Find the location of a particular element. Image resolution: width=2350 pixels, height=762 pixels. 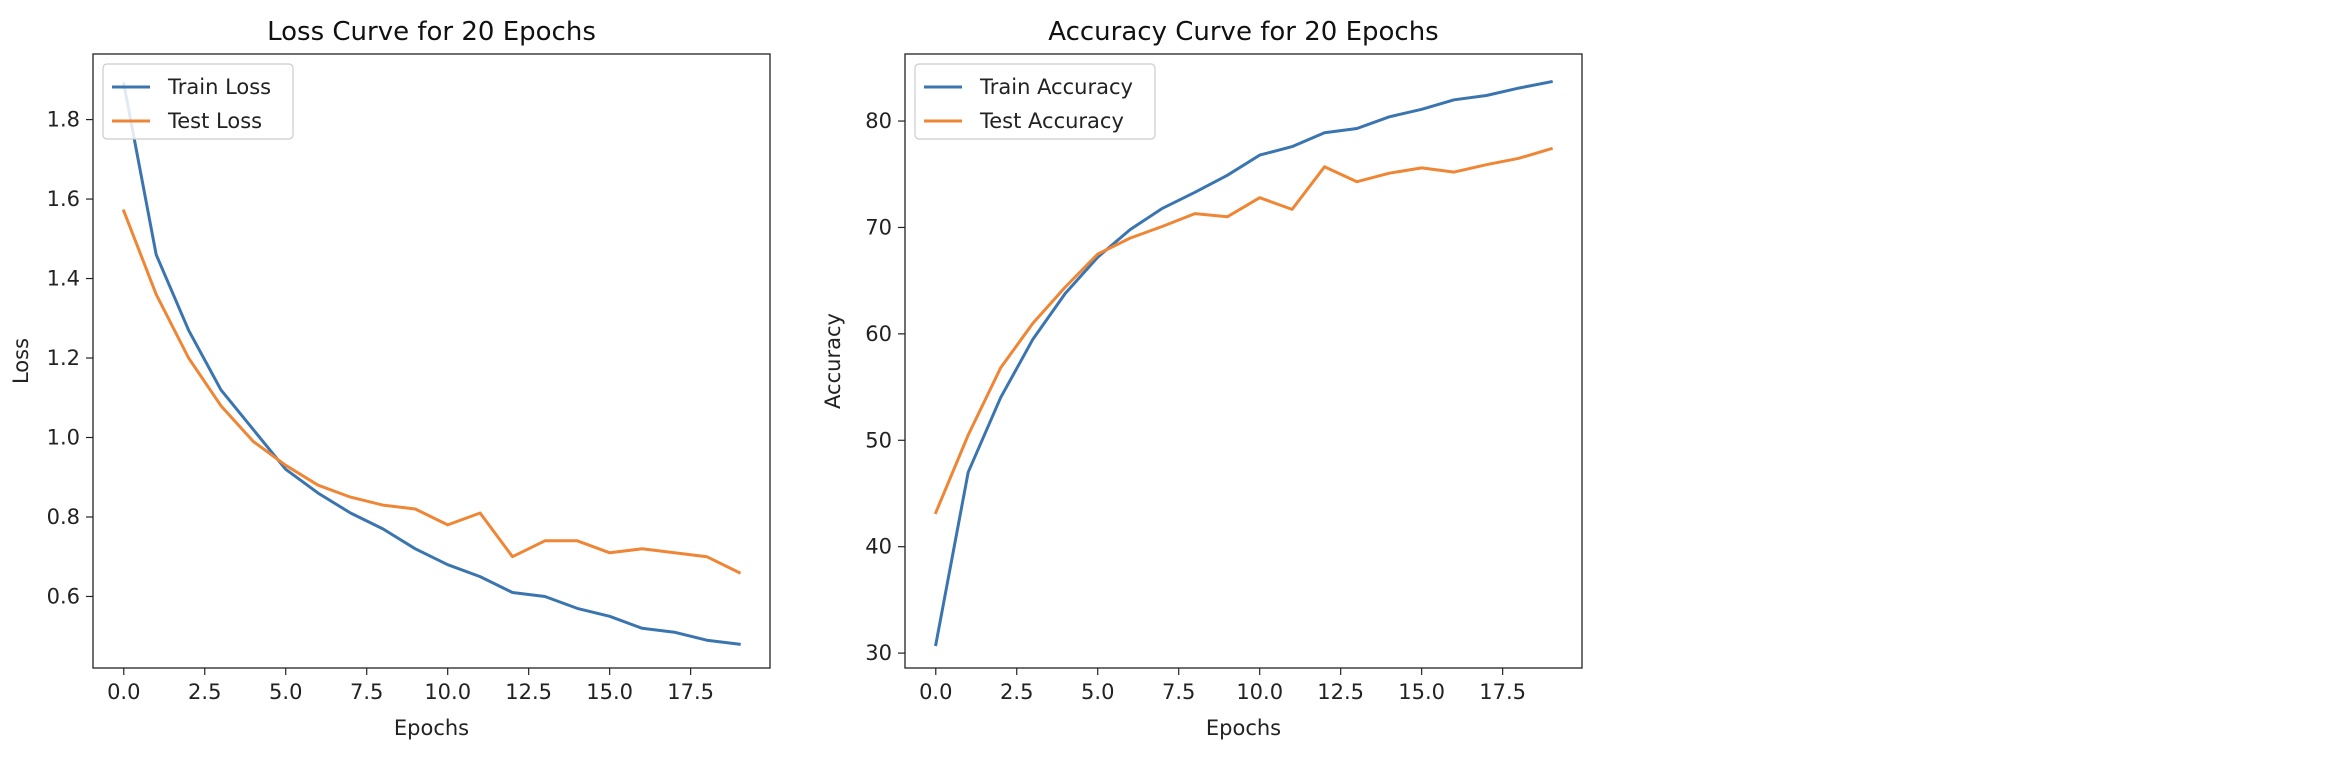

y-tick-label: 80 is located at coordinates (878, 121).